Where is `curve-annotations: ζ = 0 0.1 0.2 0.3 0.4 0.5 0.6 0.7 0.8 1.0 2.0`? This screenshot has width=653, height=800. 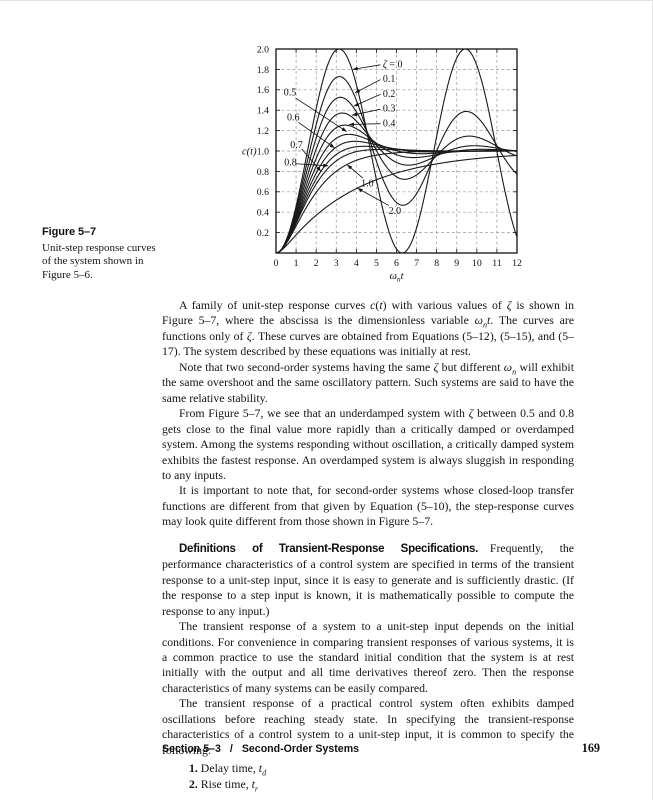
curve-annotations: ζ = 0 0.1 0.2 0.3 0.4 0.5 0.6 0.7 0.8 1.0 2.0 is located at coordinates (343, 138).